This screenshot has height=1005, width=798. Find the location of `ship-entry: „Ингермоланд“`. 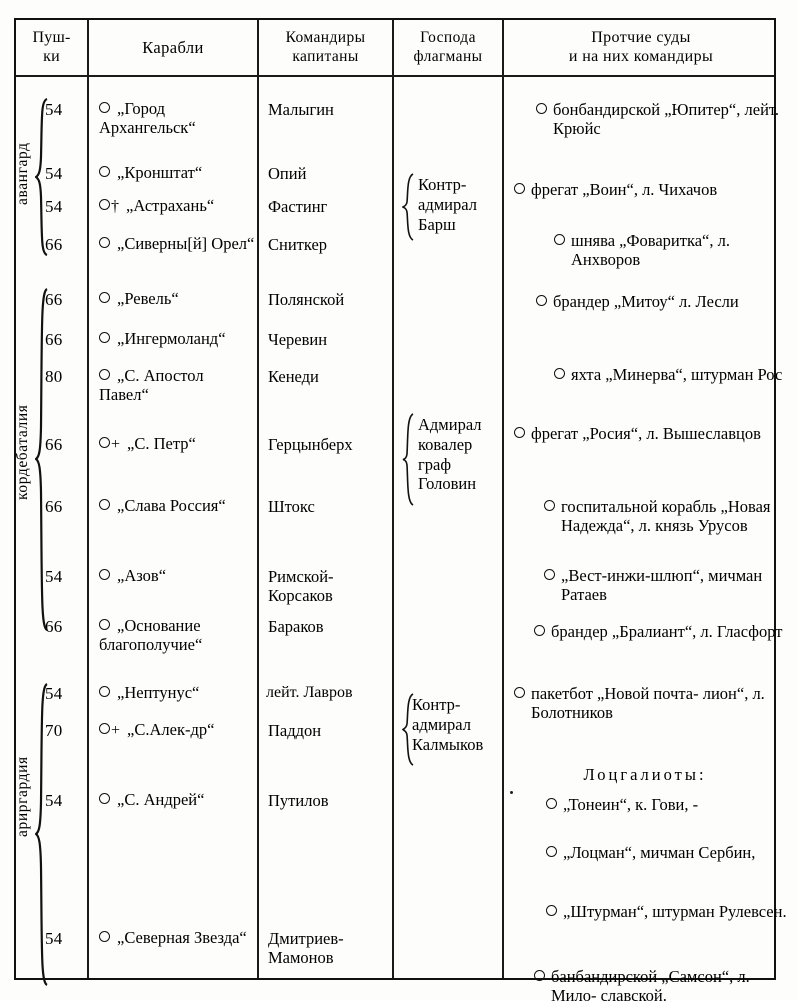

ship-entry: „Ингермоланд“ is located at coordinates (177, 339).